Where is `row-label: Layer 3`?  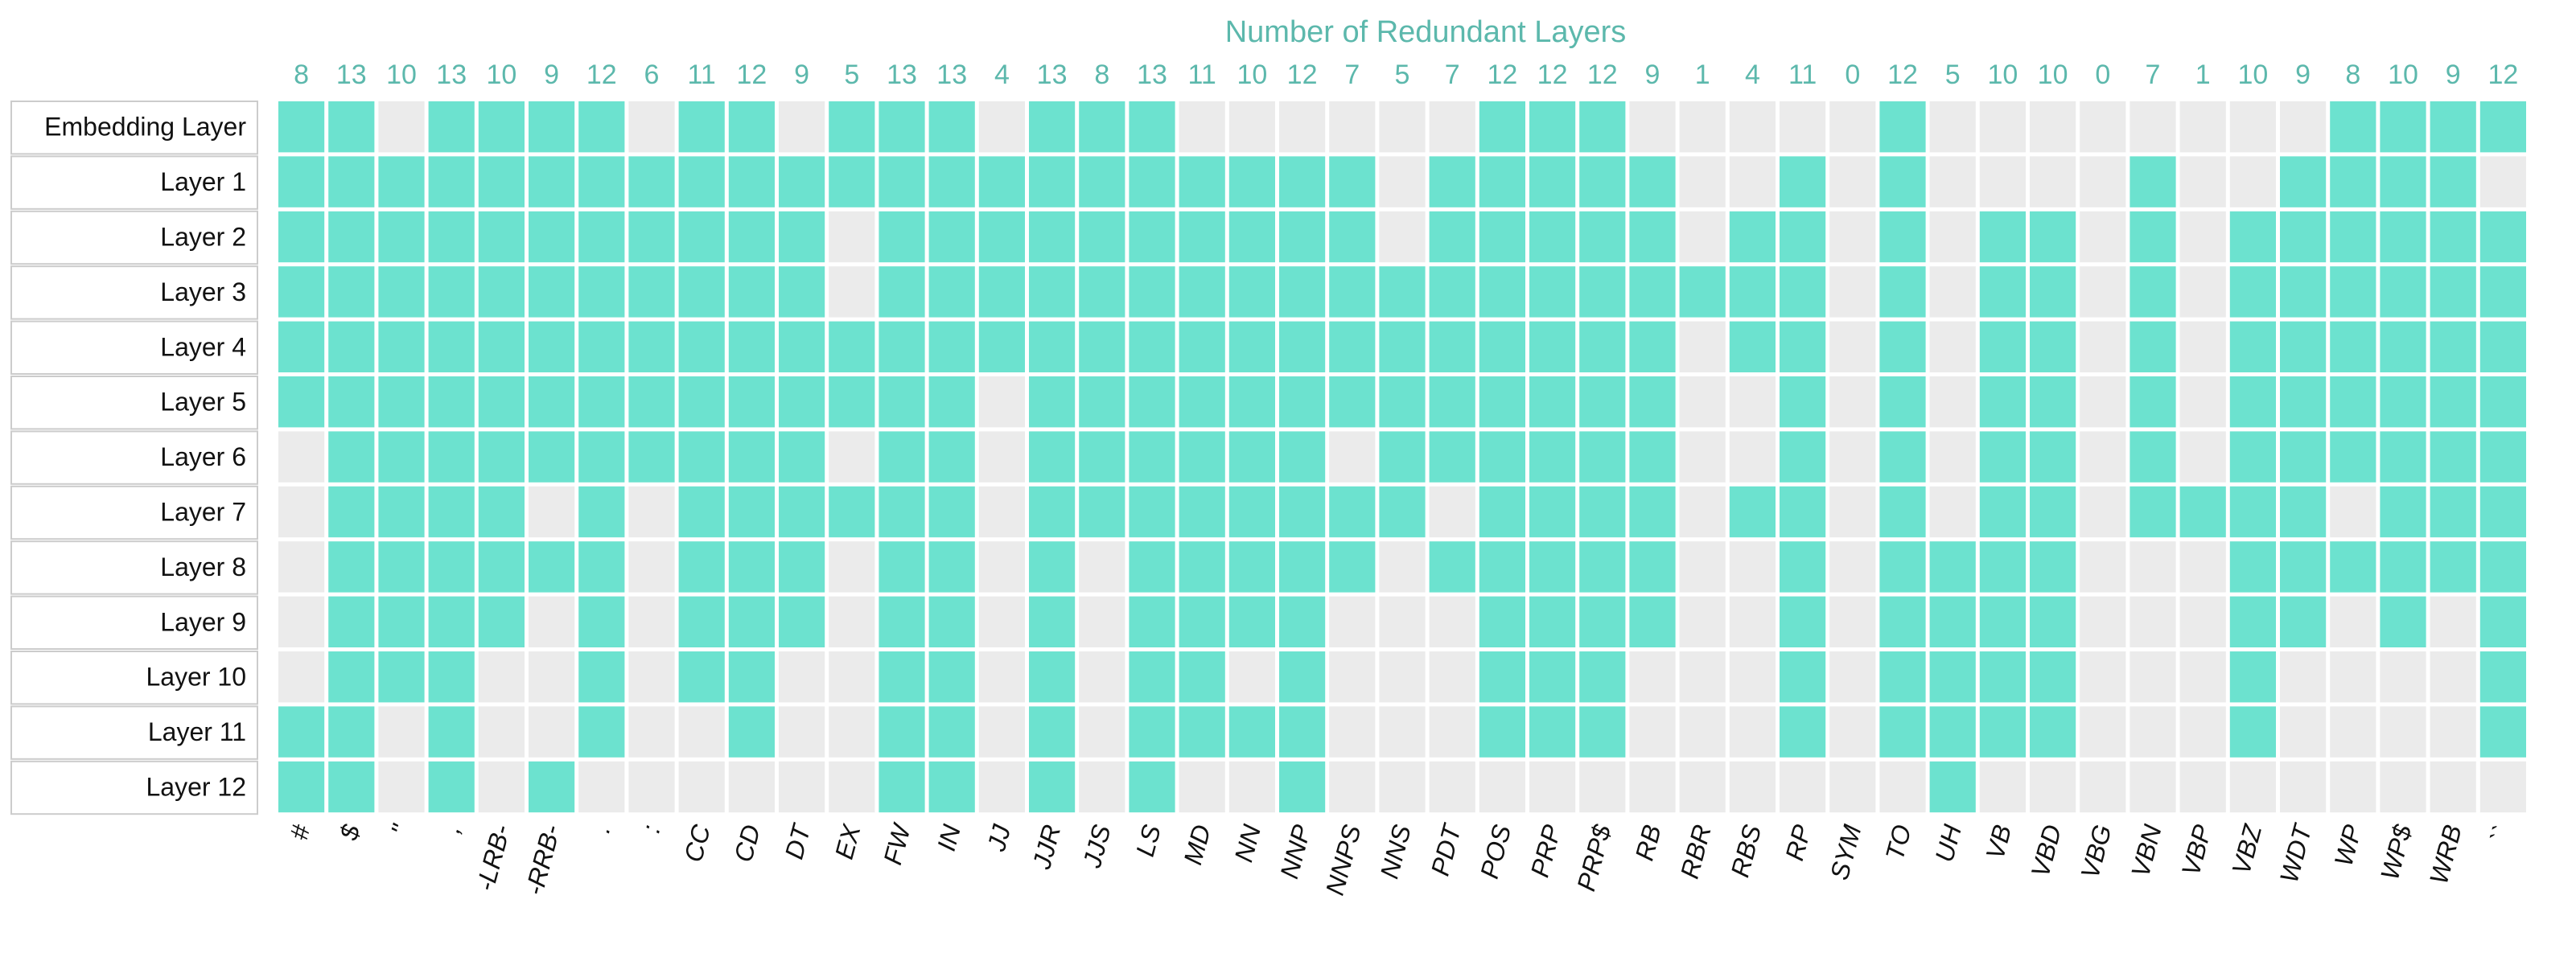 row-label: Layer 3 is located at coordinates (203, 291).